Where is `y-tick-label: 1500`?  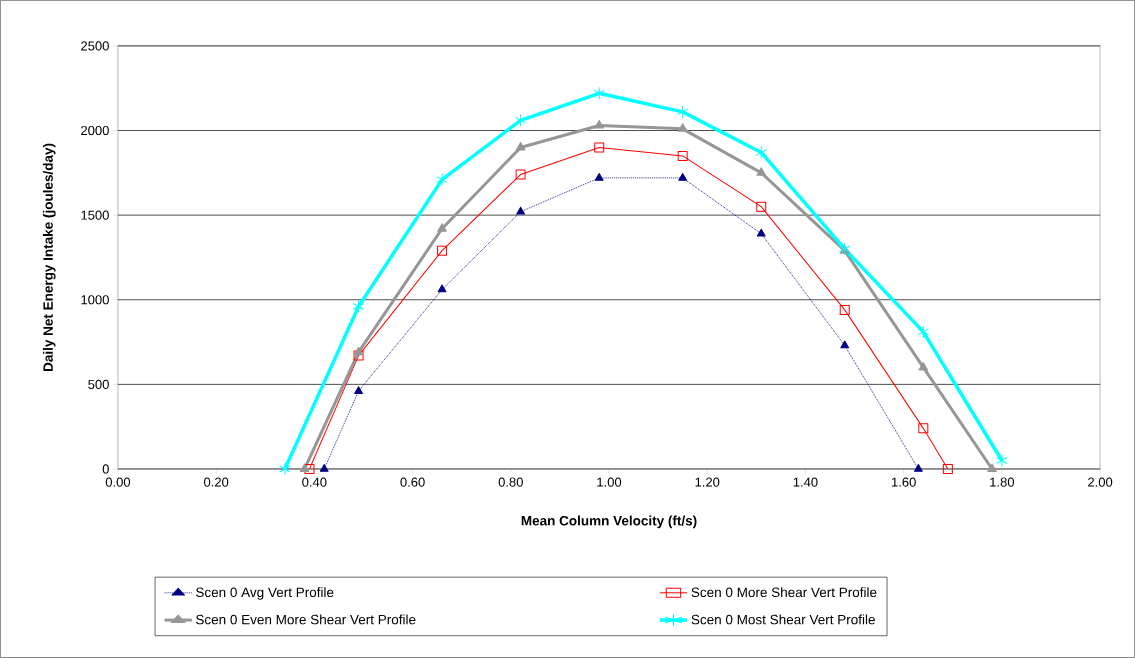
y-tick-label: 1500 is located at coordinates (95, 215).